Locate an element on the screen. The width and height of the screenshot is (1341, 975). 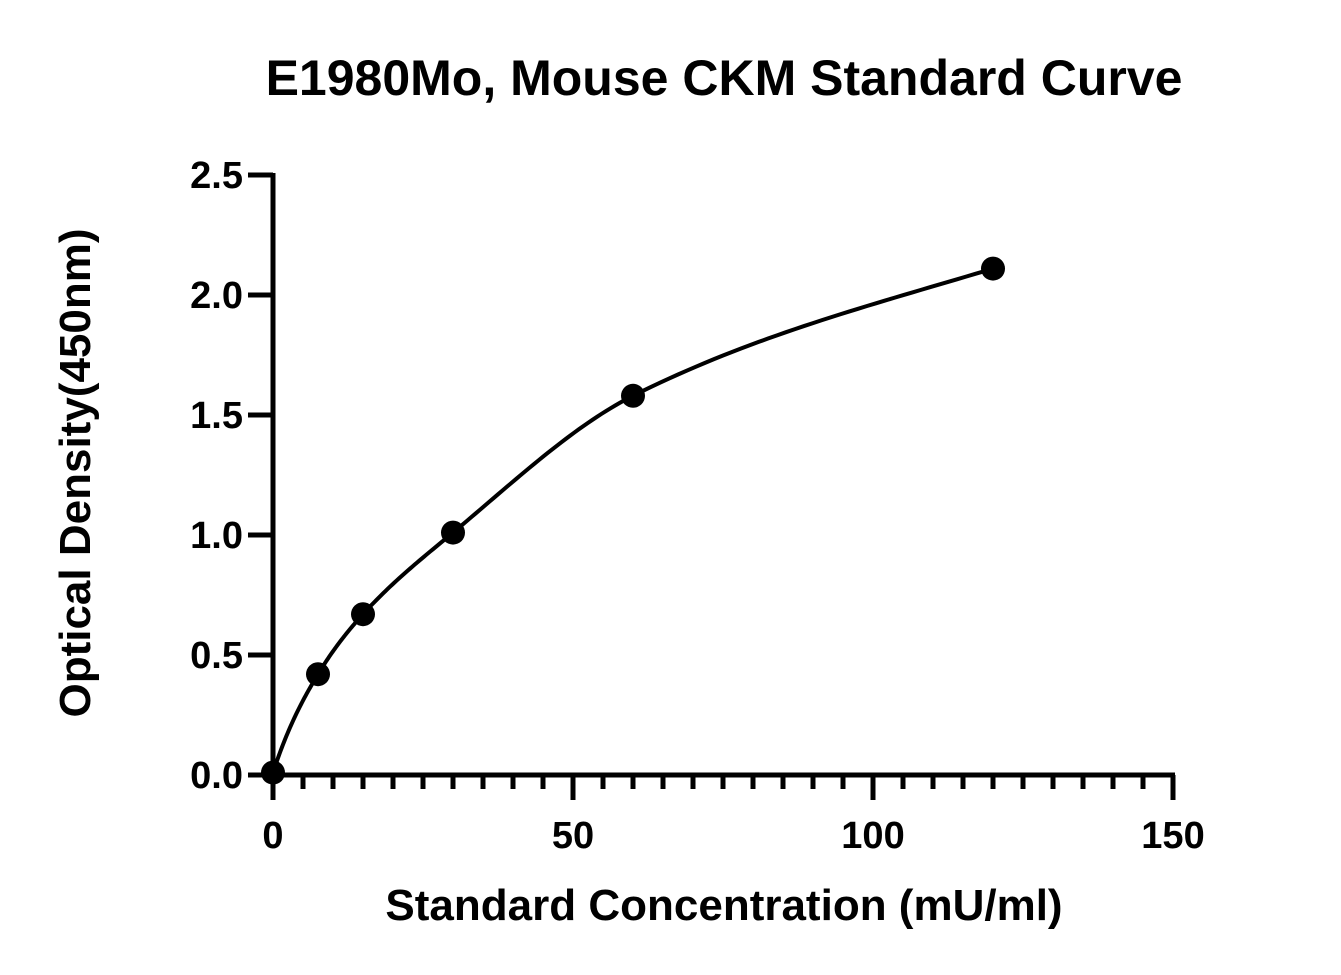
x-axis-label: Standard Concentration (mU/ml) is located at coordinates (723, 905).